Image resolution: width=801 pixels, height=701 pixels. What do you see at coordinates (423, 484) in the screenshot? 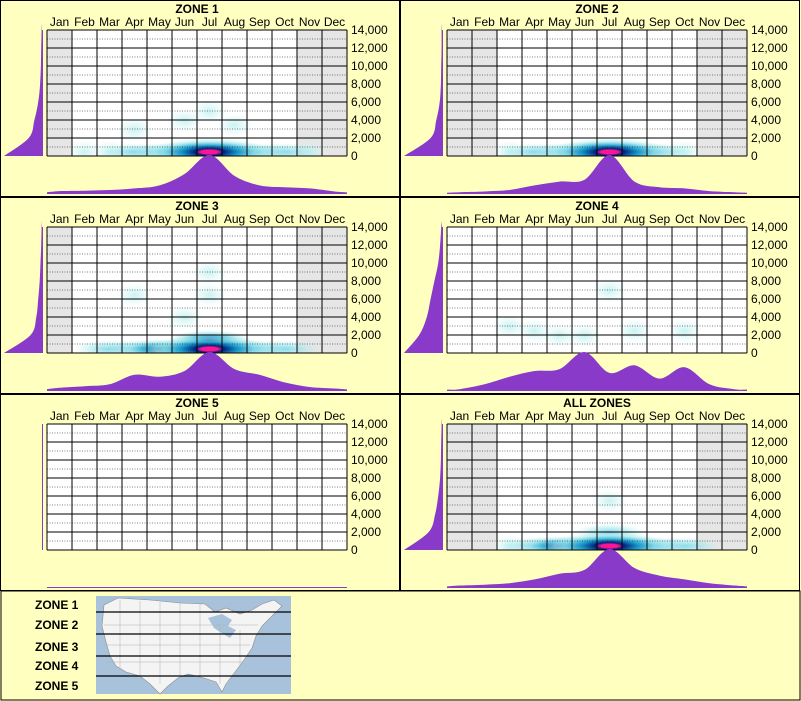
I see `all-zones-elevation-profile` at bounding box center [423, 484].